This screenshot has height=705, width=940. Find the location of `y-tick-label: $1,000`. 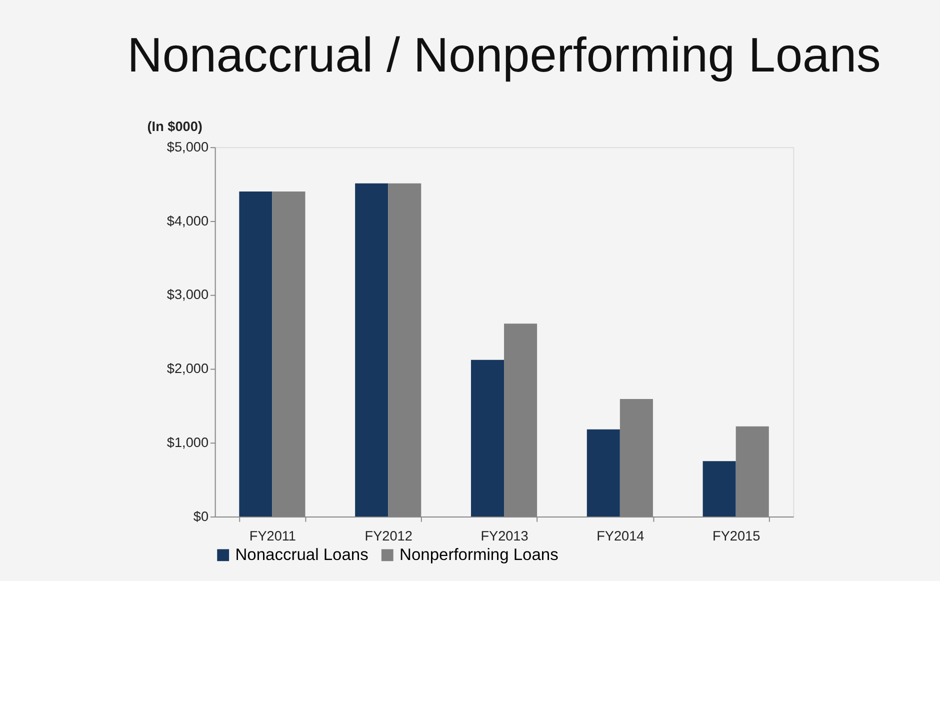

y-tick-label: $1,000 is located at coordinates (187, 442).